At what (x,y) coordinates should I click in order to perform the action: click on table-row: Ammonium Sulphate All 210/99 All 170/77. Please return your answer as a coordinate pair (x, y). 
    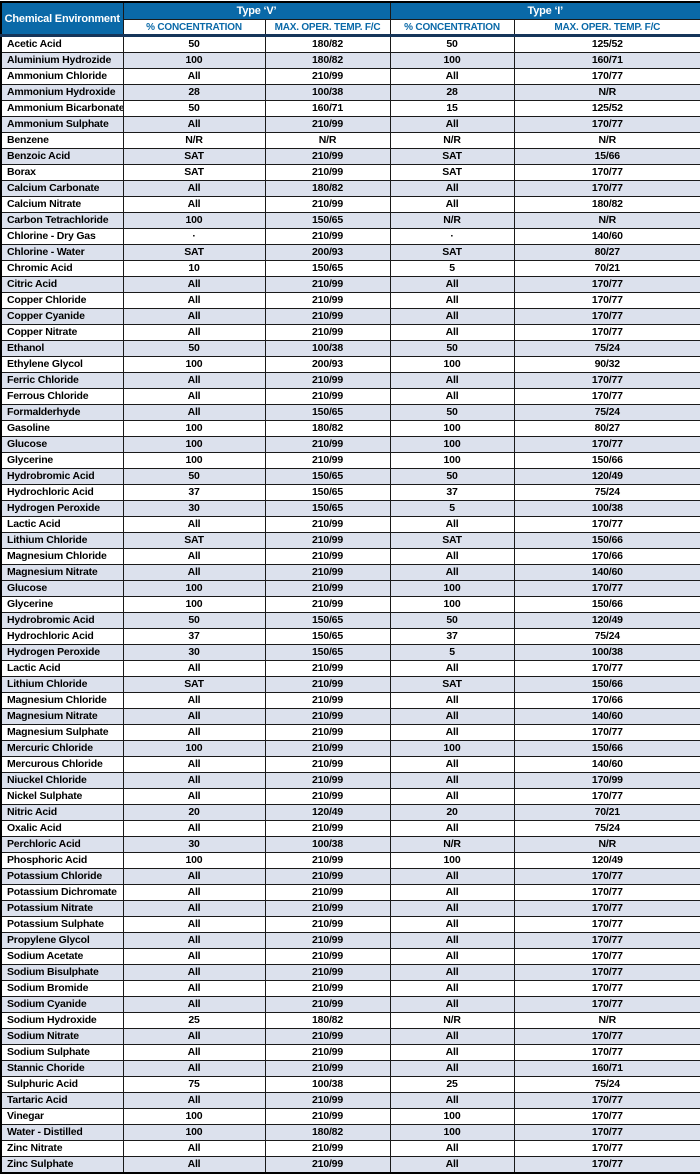
    Looking at the image, I should click on (350, 124).